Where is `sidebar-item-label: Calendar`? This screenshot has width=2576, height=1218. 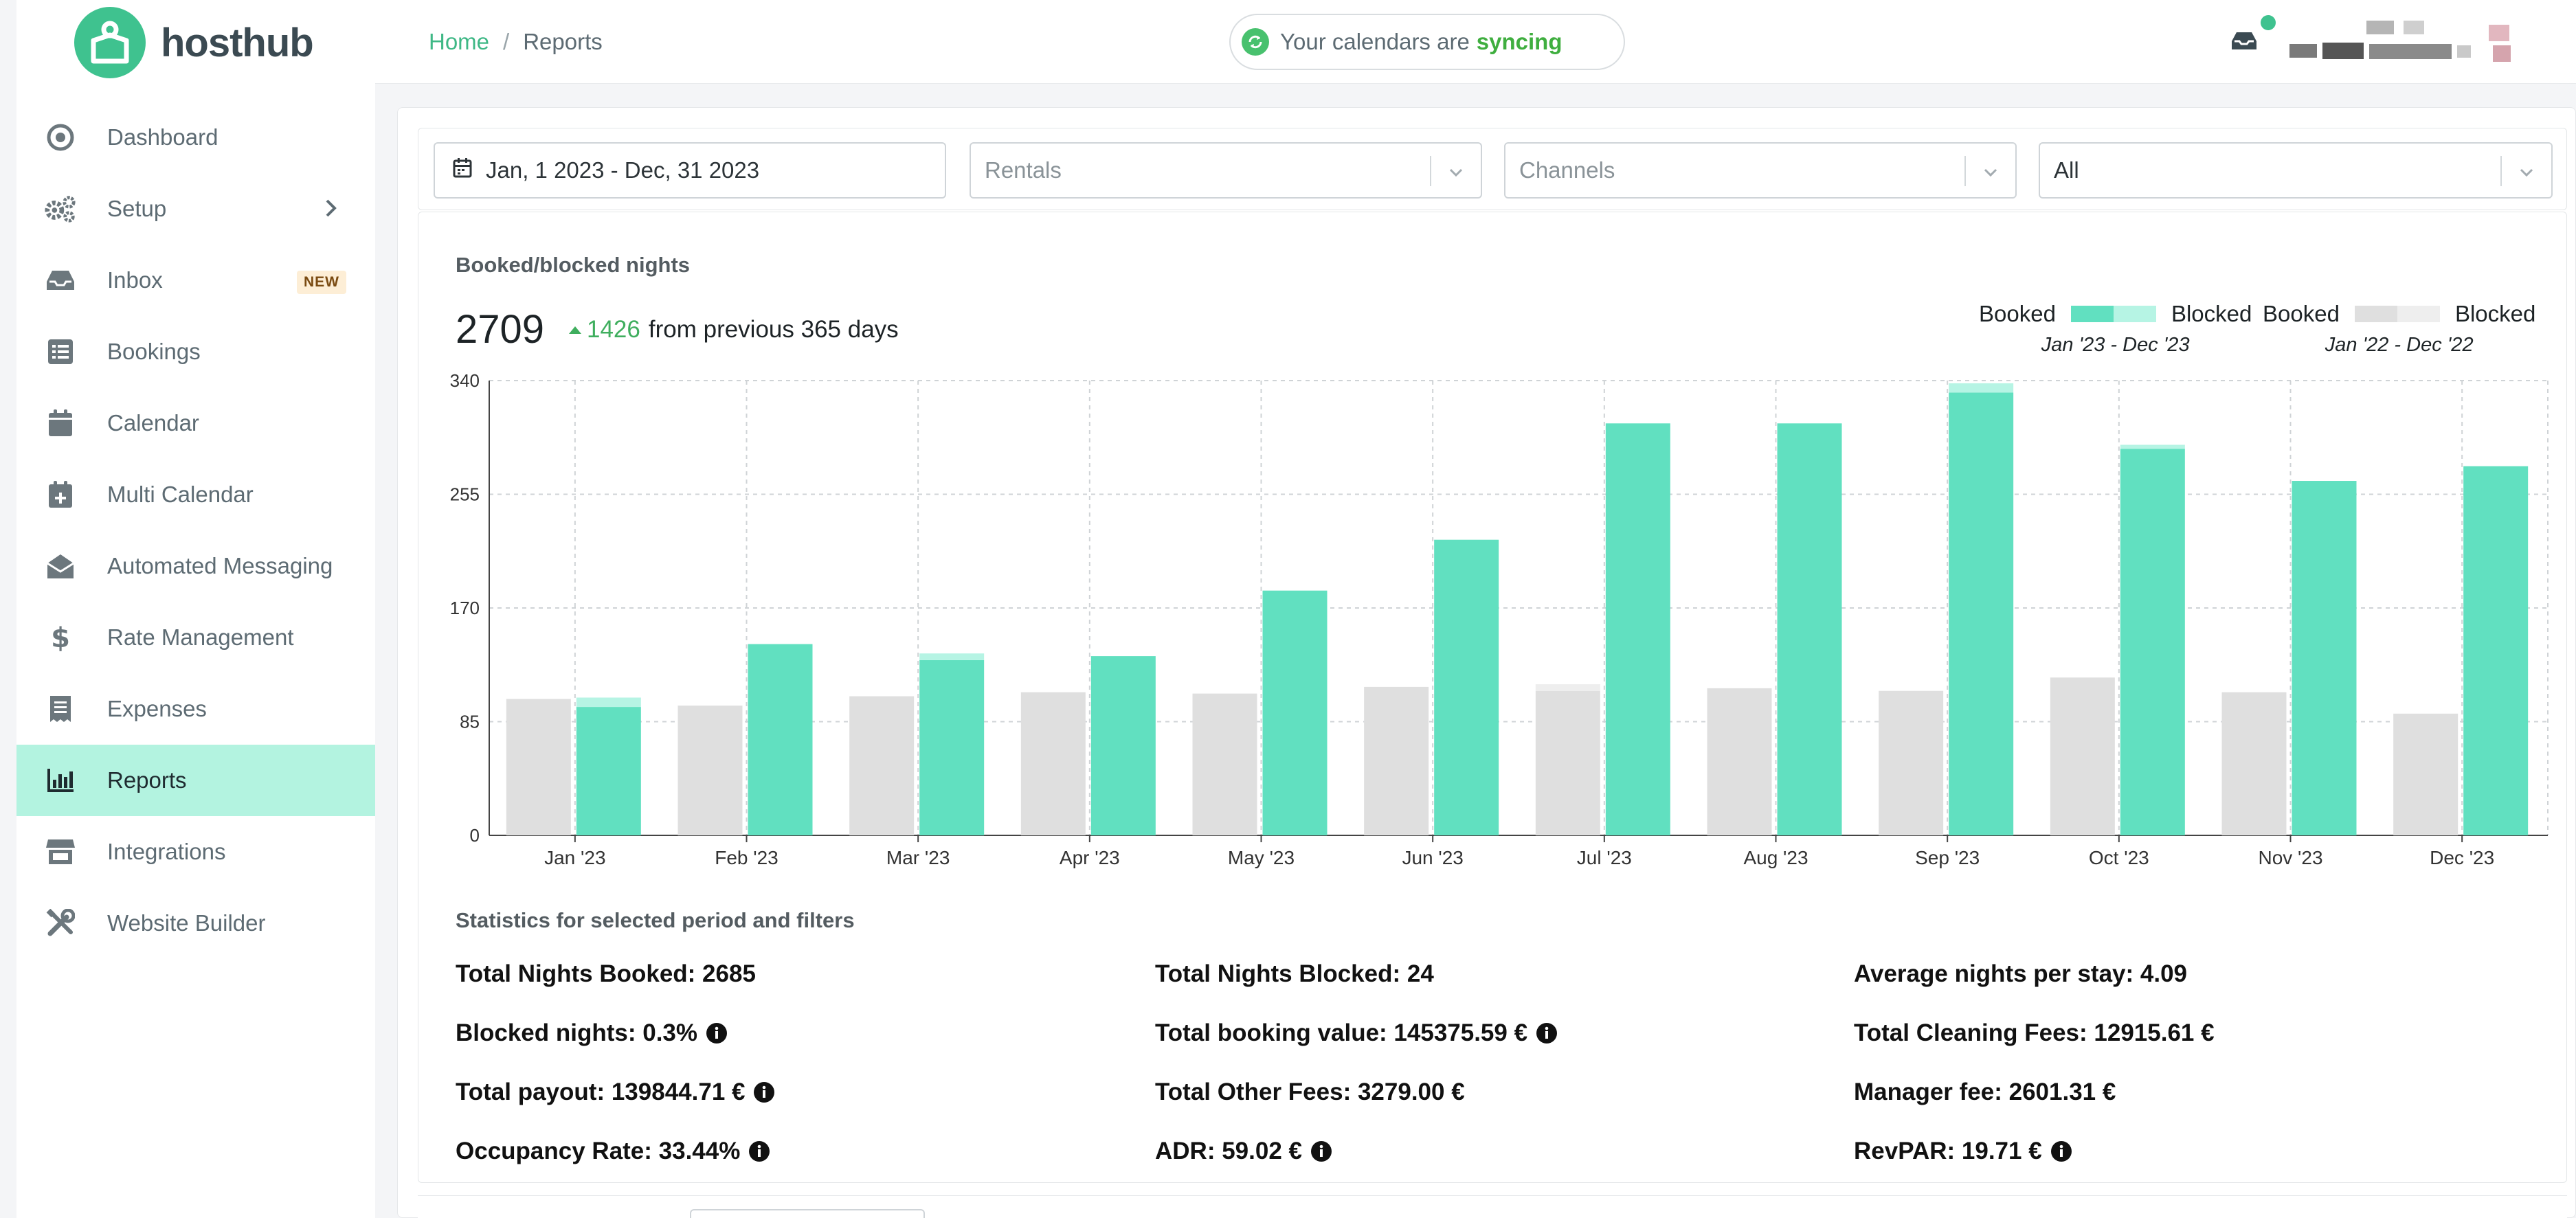 sidebar-item-label: Calendar is located at coordinates (153, 423).